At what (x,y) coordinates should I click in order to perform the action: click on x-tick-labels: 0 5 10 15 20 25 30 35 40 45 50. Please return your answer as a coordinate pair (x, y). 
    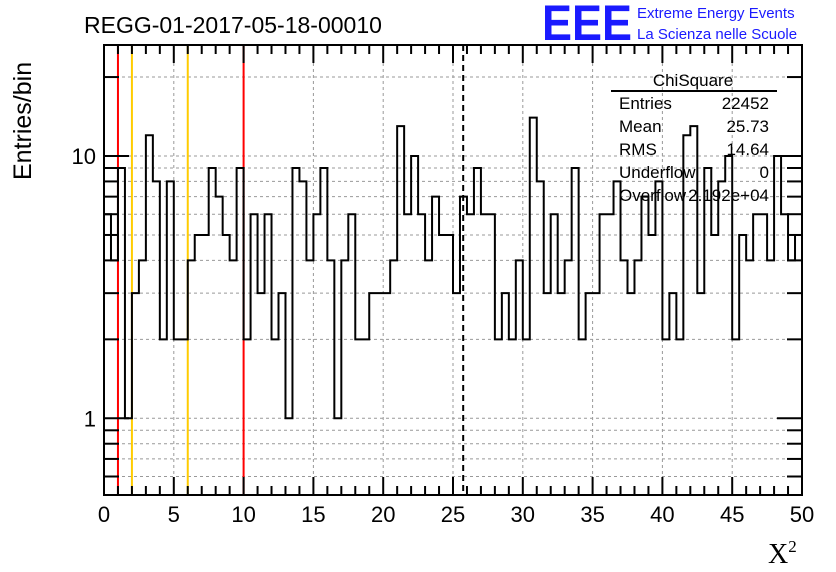
    Looking at the image, I should click on (456, 514).